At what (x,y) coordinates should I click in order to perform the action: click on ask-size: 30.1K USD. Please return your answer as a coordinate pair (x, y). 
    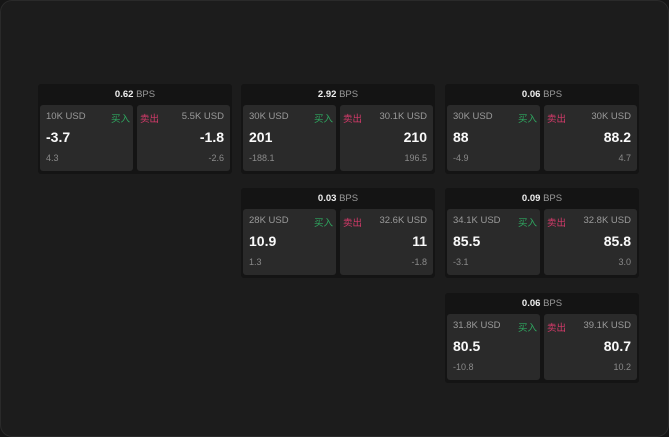
    Looking at the image, I should click on (403, 116).